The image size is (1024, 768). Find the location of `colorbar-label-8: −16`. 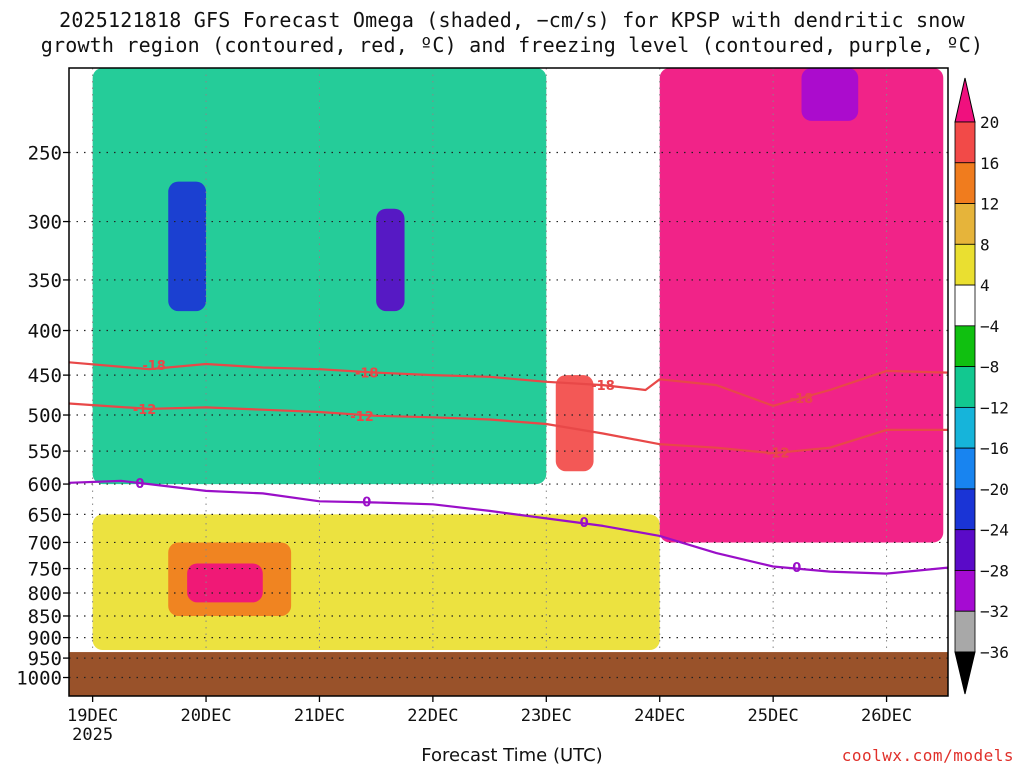

colorbar-label-8: −16 is located at coordinates (994, 448).